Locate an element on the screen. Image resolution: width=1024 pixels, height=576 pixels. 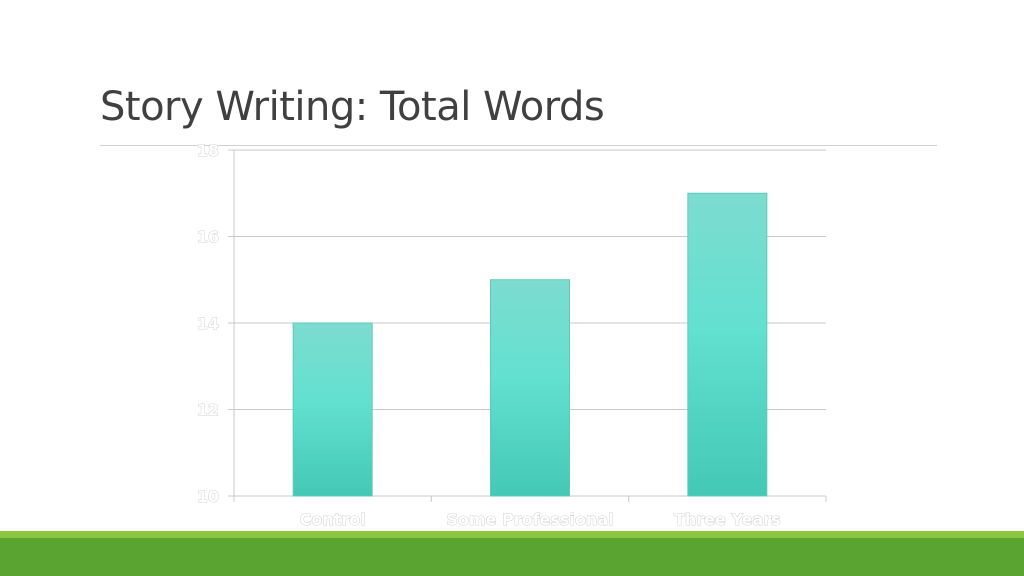
title-divider is located at coordinates (518, 145).